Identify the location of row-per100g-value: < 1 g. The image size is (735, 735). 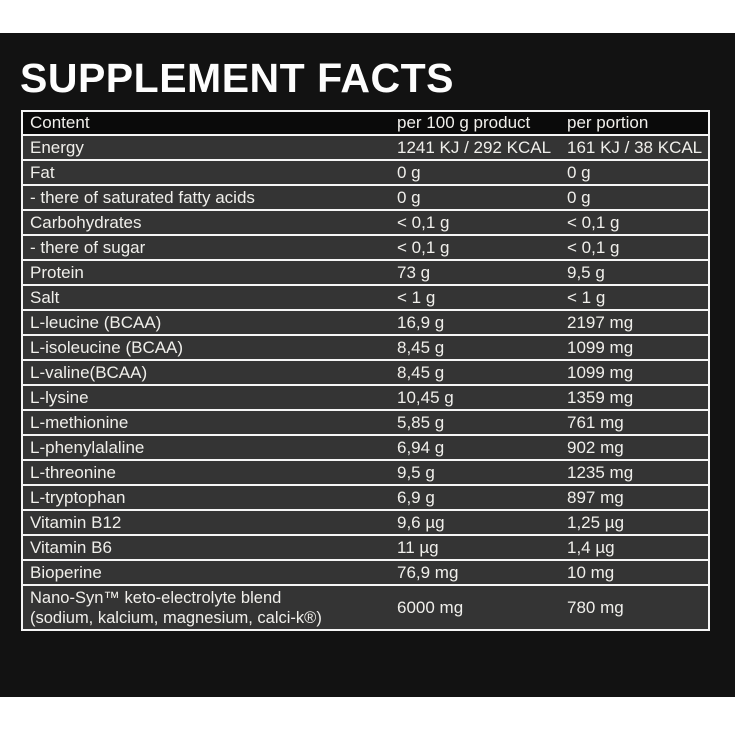
(416, 297).